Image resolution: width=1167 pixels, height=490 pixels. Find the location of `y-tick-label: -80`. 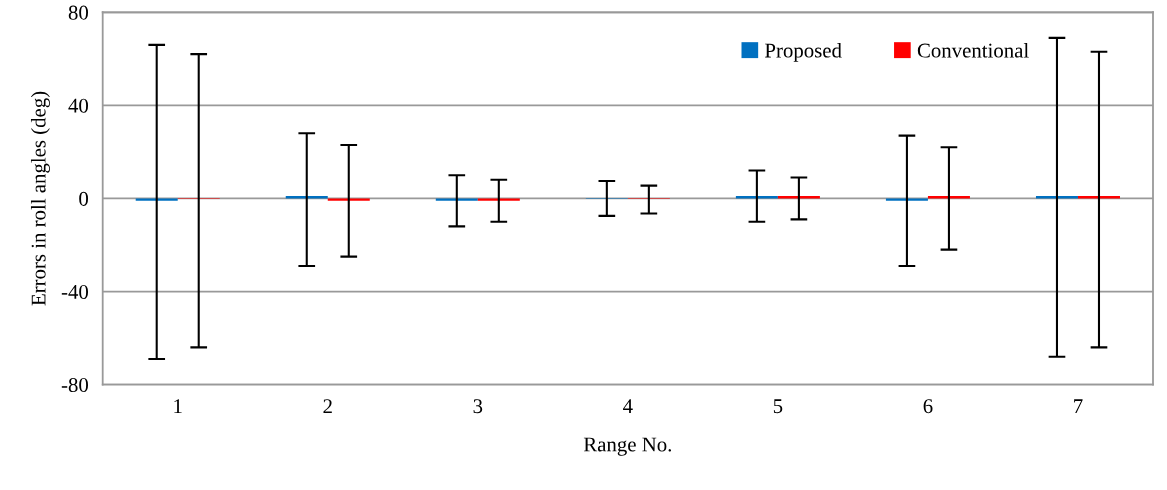

y-tick-label: -80 is located at coordinates (75, 385).